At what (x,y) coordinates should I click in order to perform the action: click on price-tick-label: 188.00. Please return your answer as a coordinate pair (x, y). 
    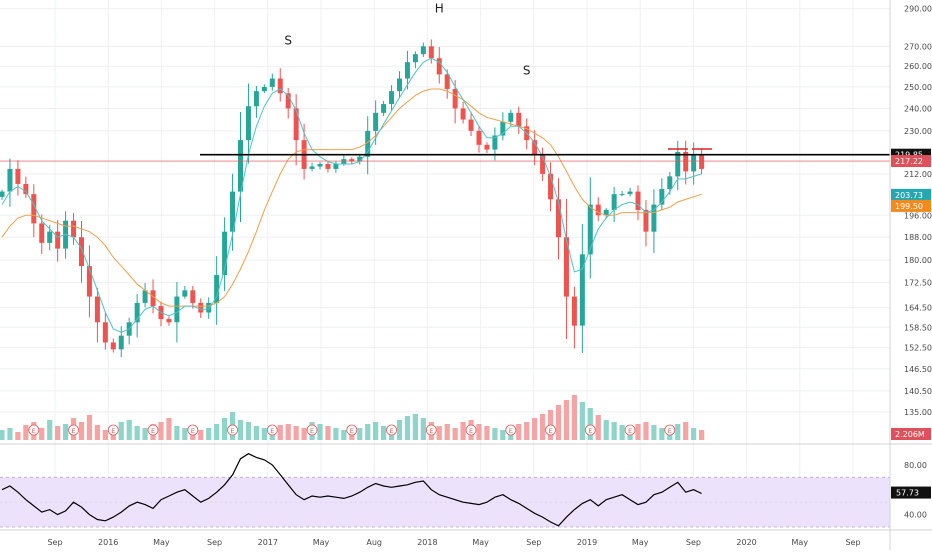
    Looking at the image, I should click on (918, 237).